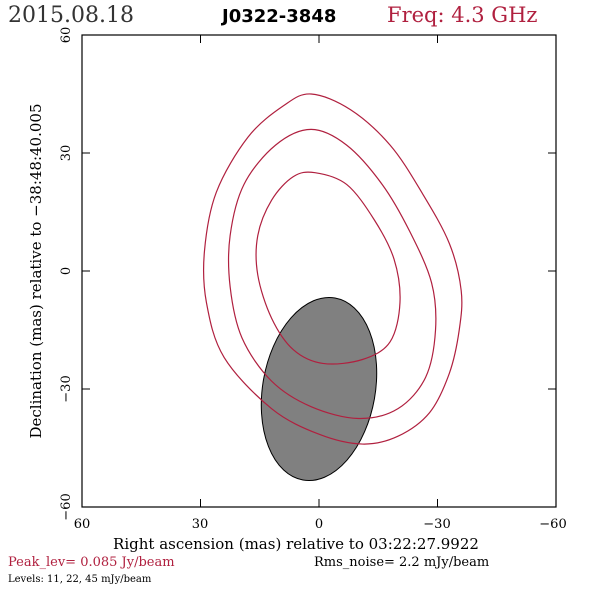  I want to click on y-tick-label: −30, so click(66, 388).